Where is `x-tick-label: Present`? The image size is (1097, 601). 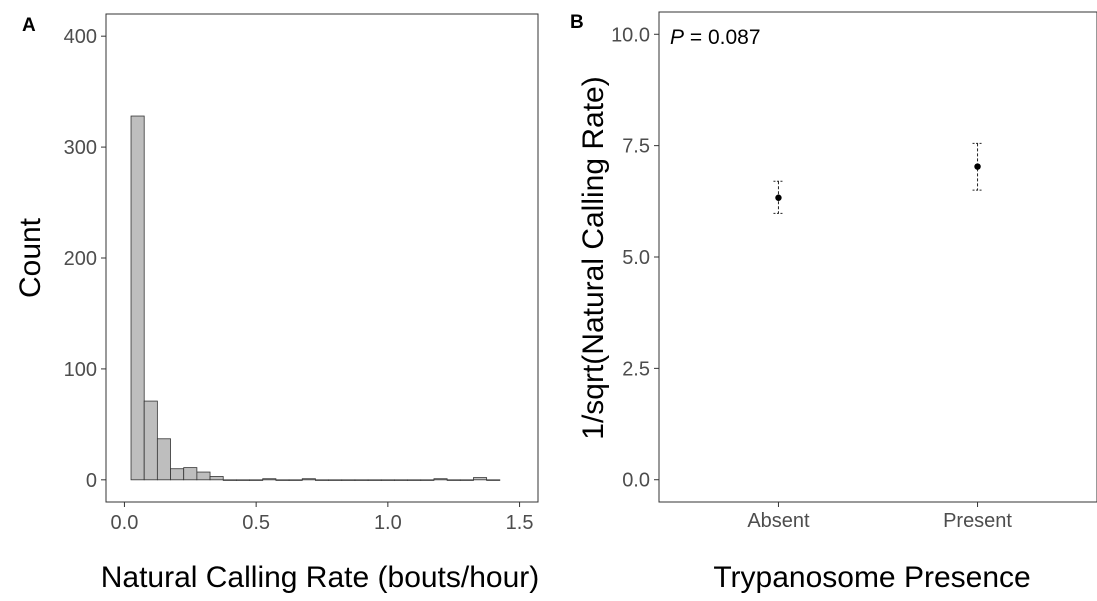
x-tick-label: Present is located at coordinates (977, 521).